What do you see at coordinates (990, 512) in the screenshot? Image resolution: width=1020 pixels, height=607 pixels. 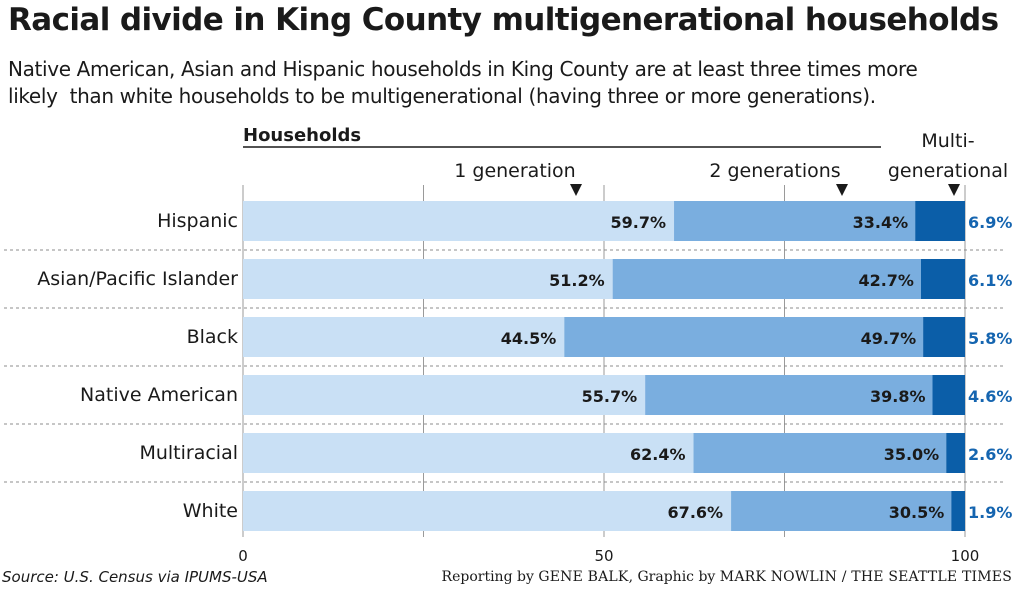 I see `value-label-white-multigenerational: 1.9%` at bounding box center [990, 512].